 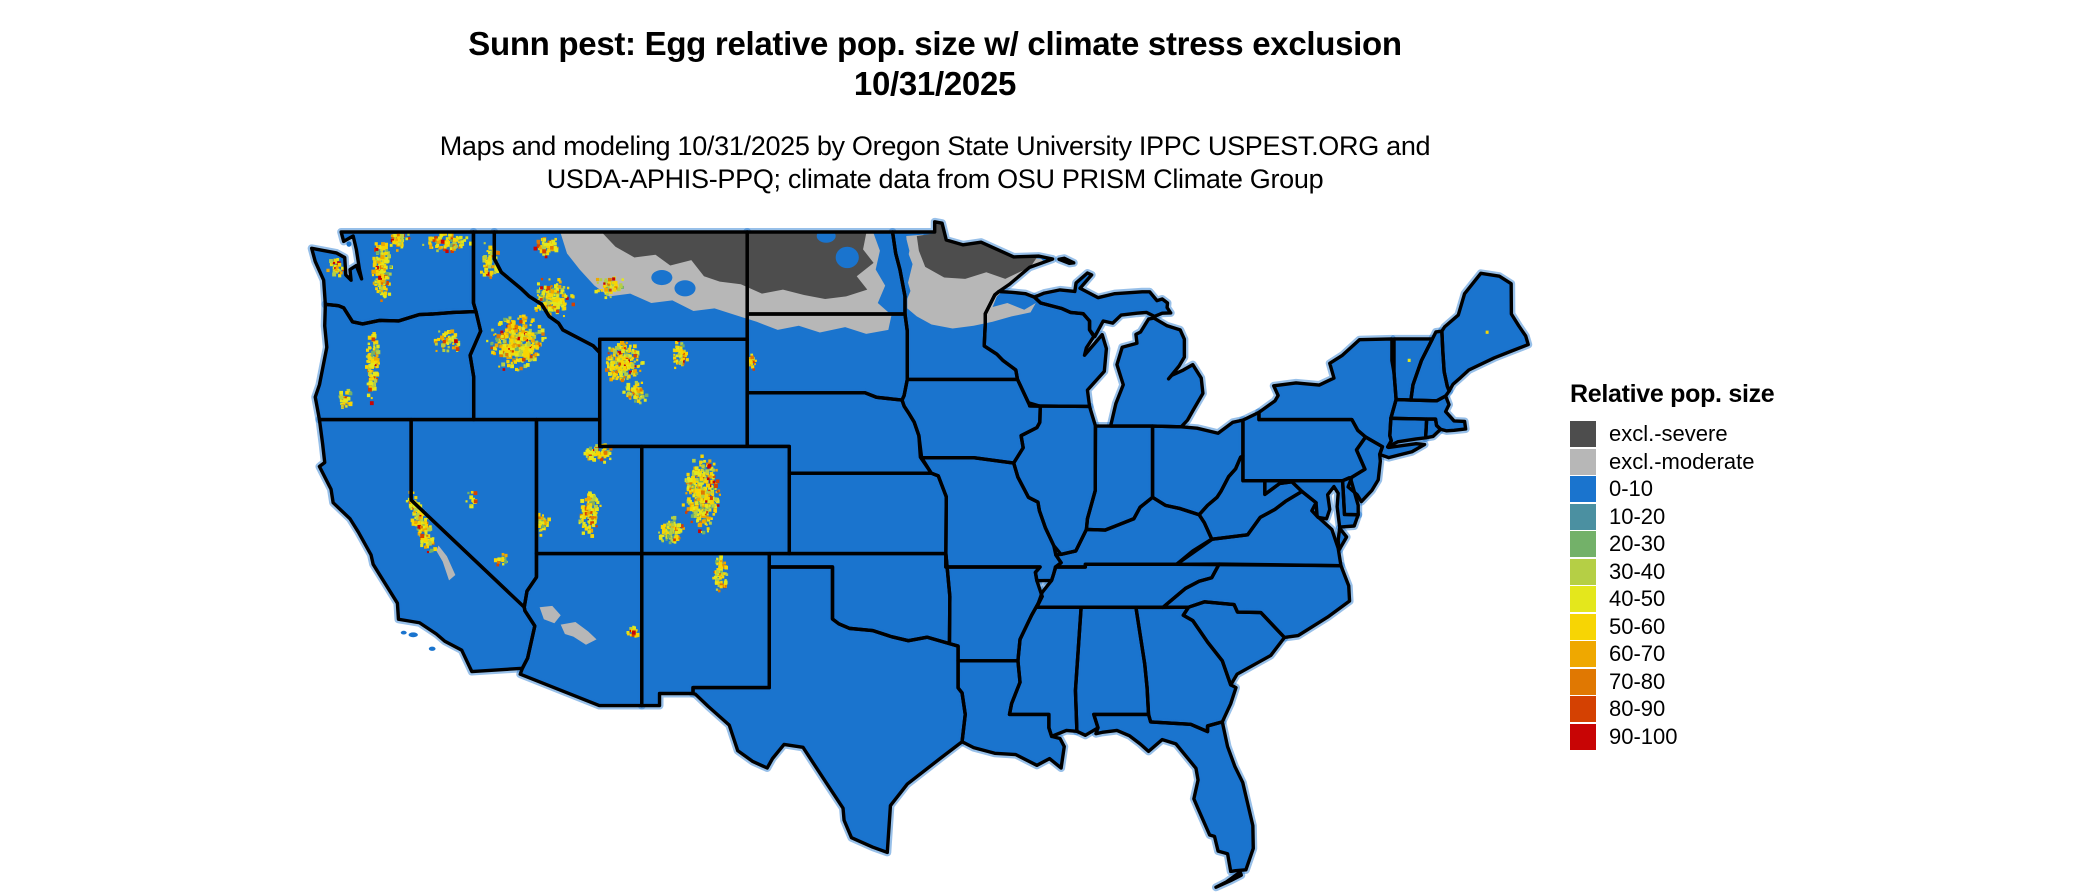 What do you see at coordinates (1672, 709) in the screenshot?
I see `legend-item: 80-90` at bounding box center [1672, 709].